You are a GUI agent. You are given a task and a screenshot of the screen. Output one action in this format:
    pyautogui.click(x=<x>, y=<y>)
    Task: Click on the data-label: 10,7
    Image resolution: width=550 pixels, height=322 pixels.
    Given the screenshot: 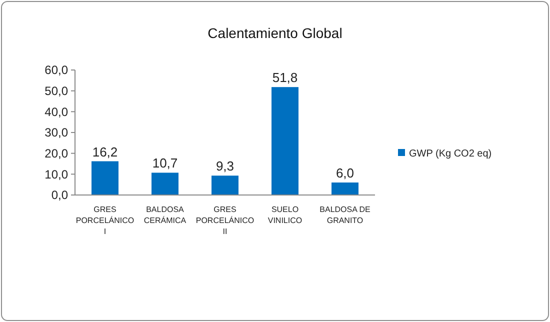 What is the action you would take?
    pyautogui.click(x=165, y=163)
    